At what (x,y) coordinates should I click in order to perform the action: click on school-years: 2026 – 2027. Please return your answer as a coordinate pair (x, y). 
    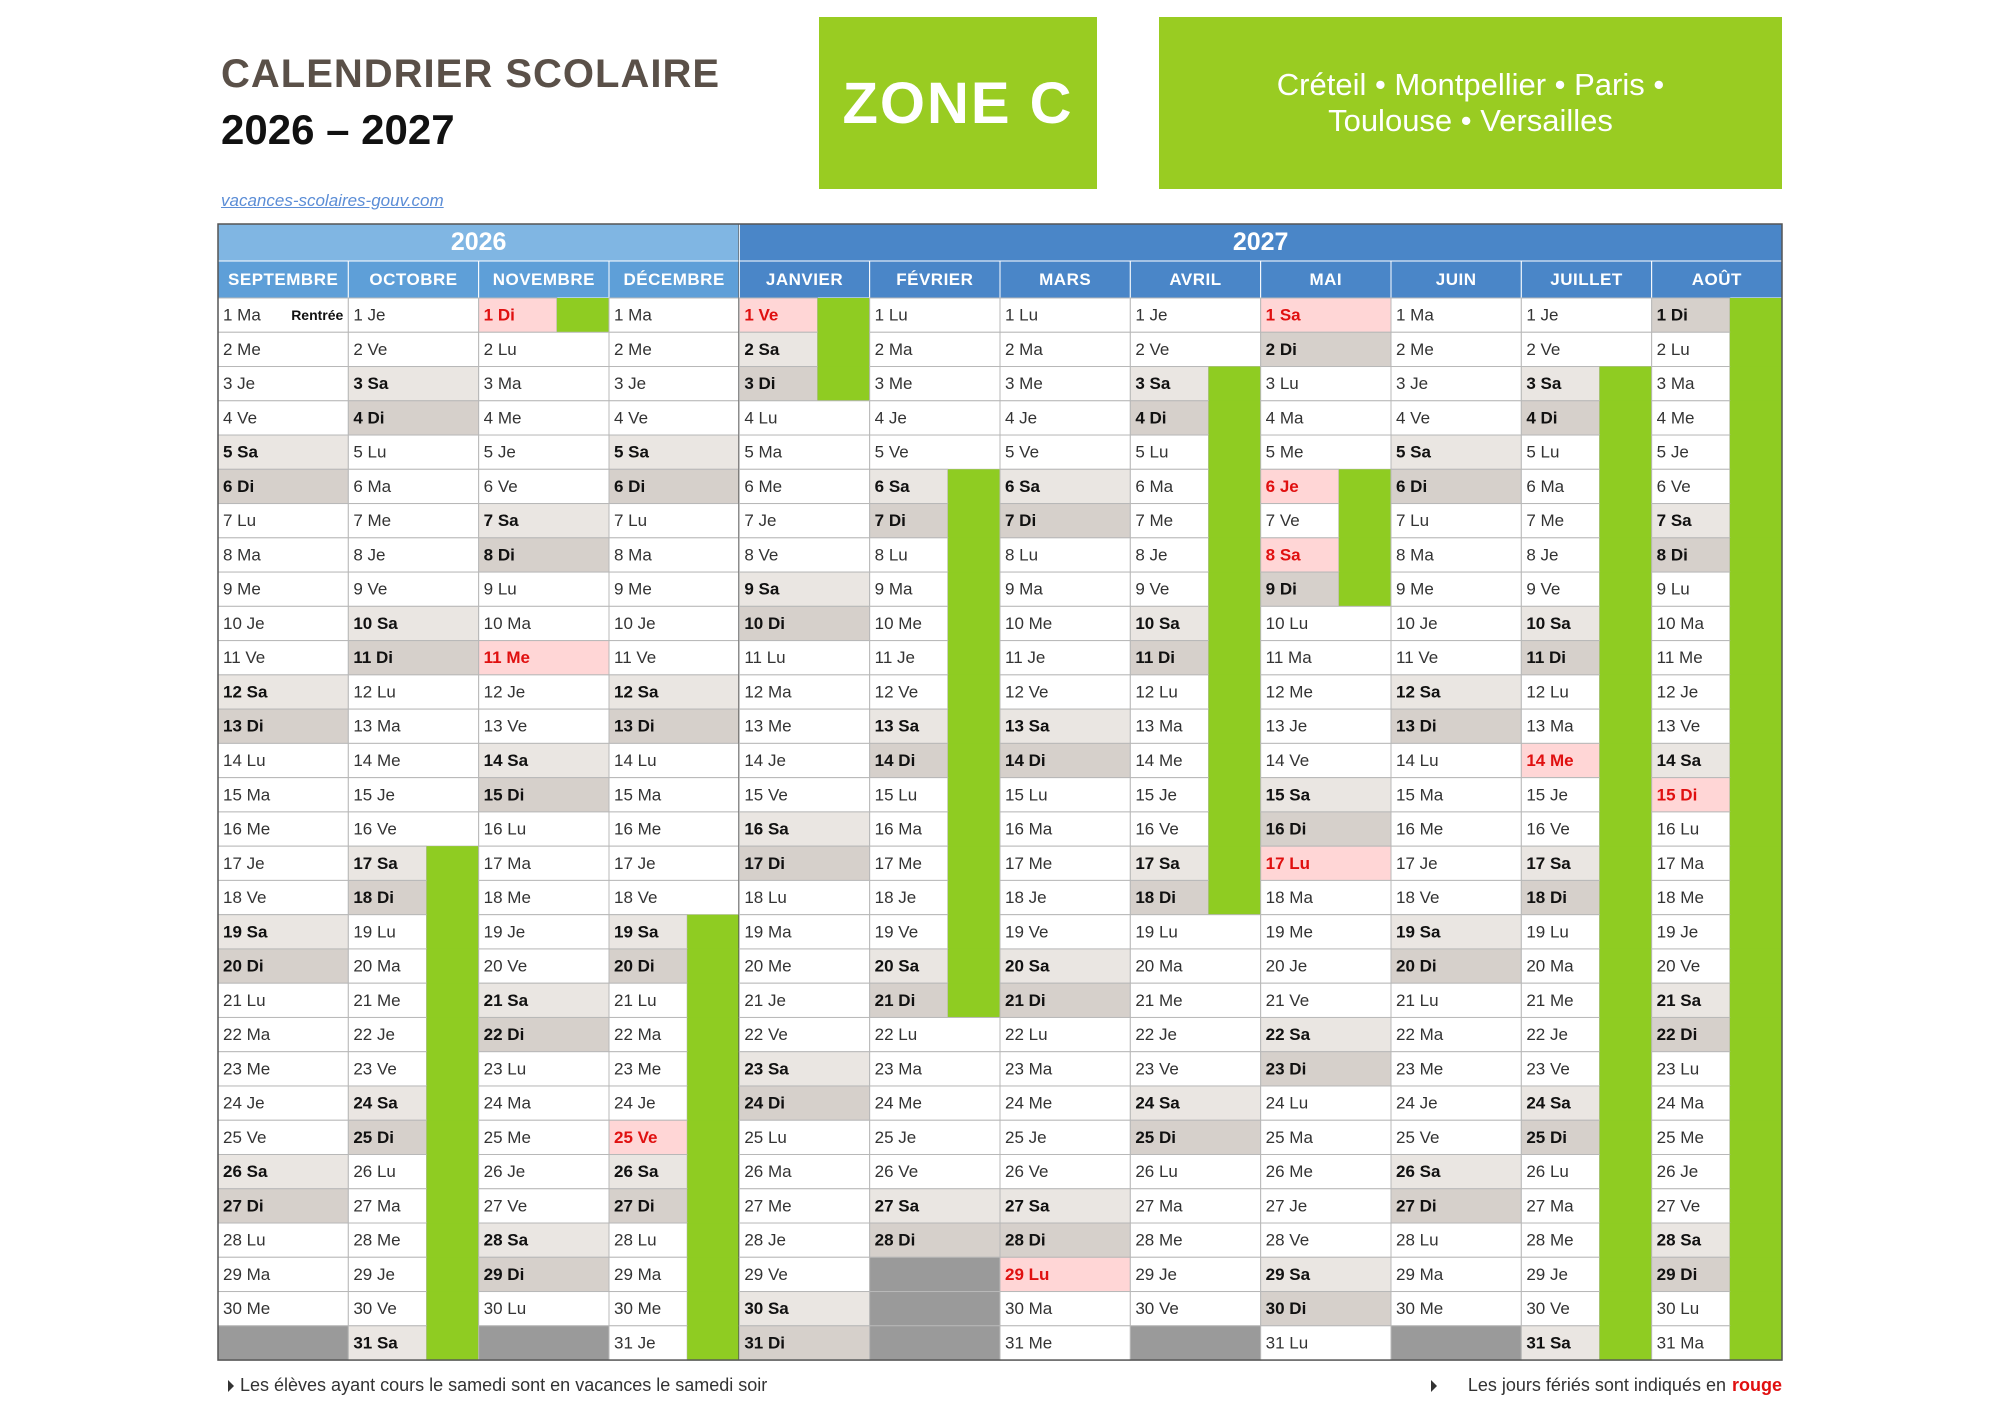
    Looking at the image, I should click on (338, 129).